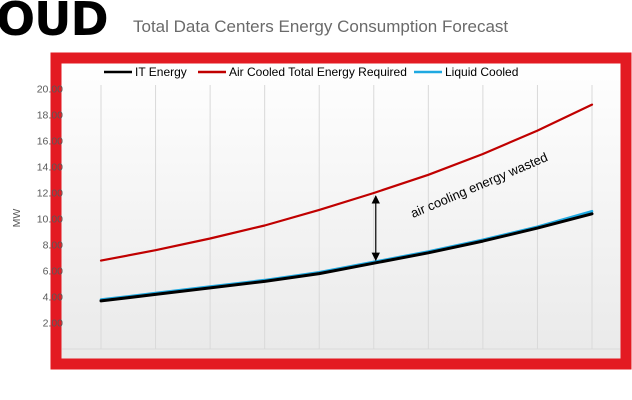  I want to click on y-tick-label: 16.00, so click(50, 142).